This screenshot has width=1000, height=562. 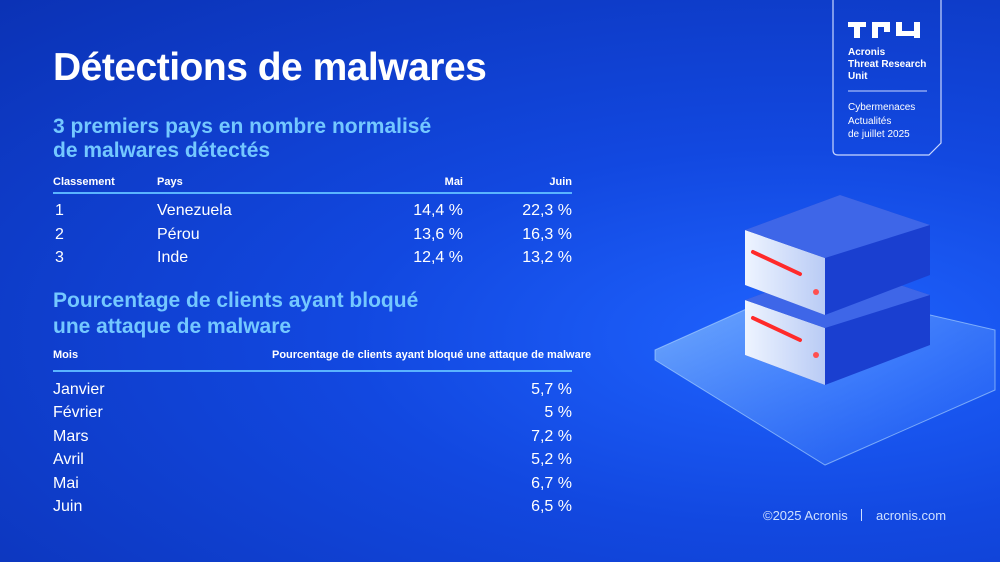 I want to click on table-cell: 14,4 %, so click(x=438, y=210).